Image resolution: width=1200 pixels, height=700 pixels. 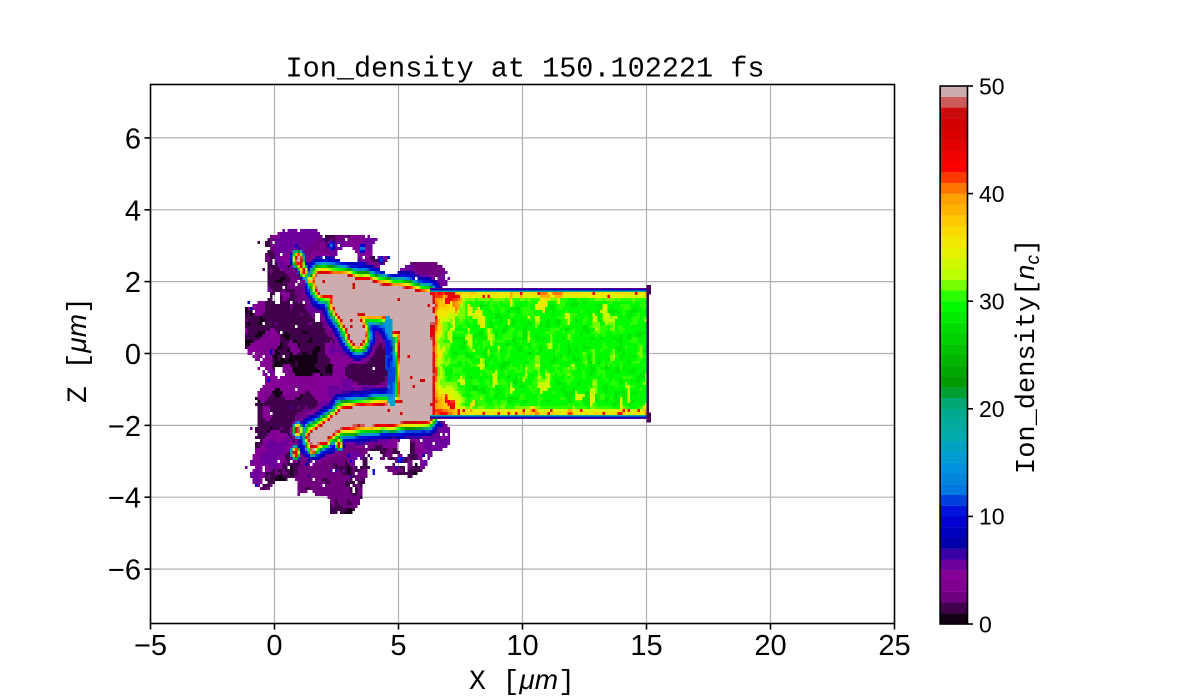 I want to click on svg-text: 25, so click(x=894, y=646).